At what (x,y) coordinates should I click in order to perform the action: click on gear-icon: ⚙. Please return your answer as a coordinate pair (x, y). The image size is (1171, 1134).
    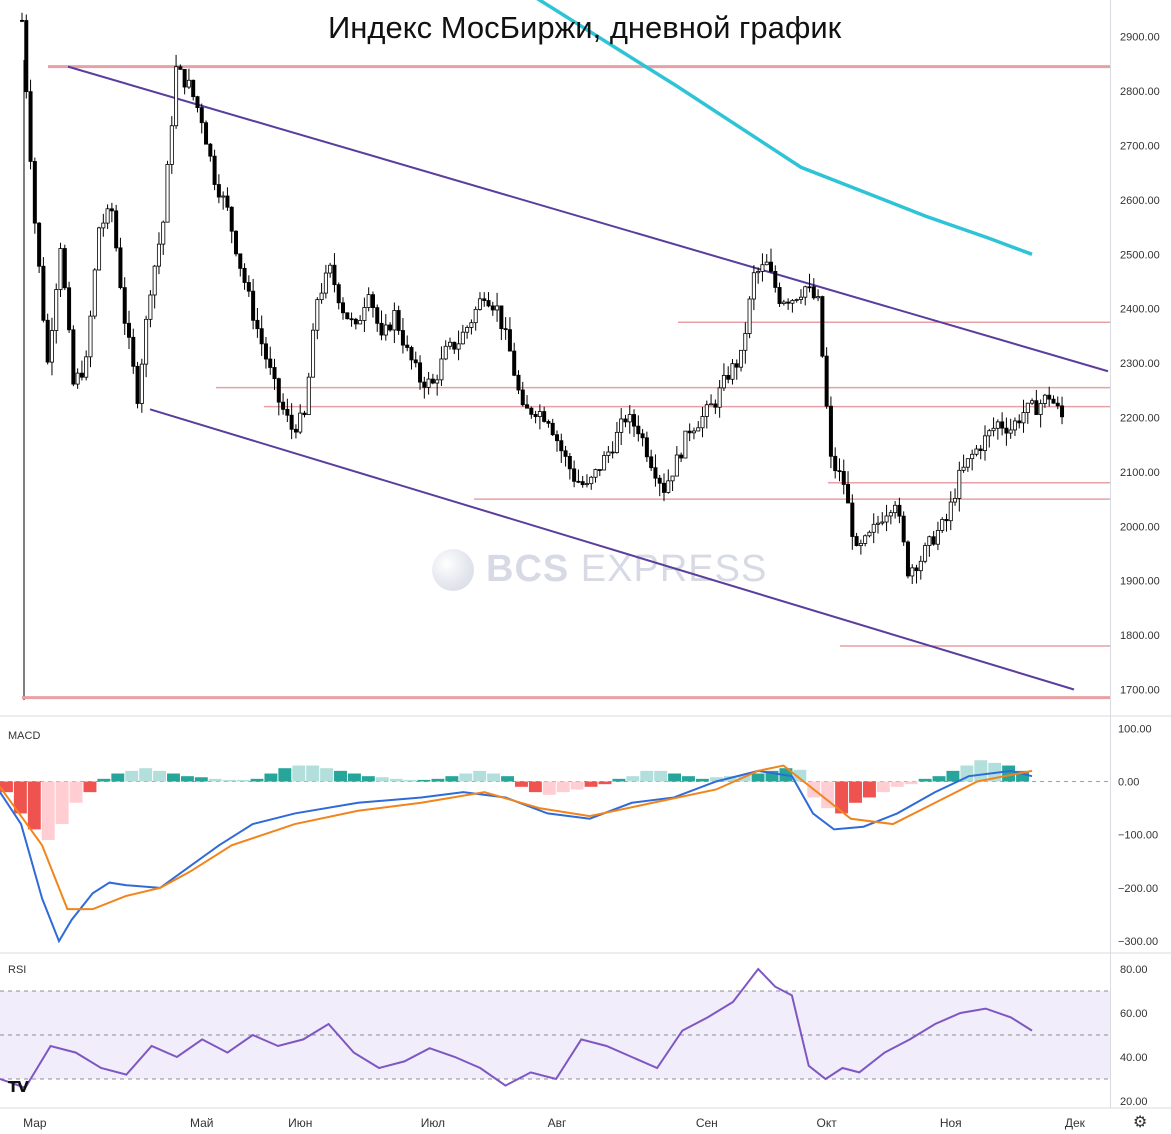
    Looking at the image, I should click on (1140, 1121).